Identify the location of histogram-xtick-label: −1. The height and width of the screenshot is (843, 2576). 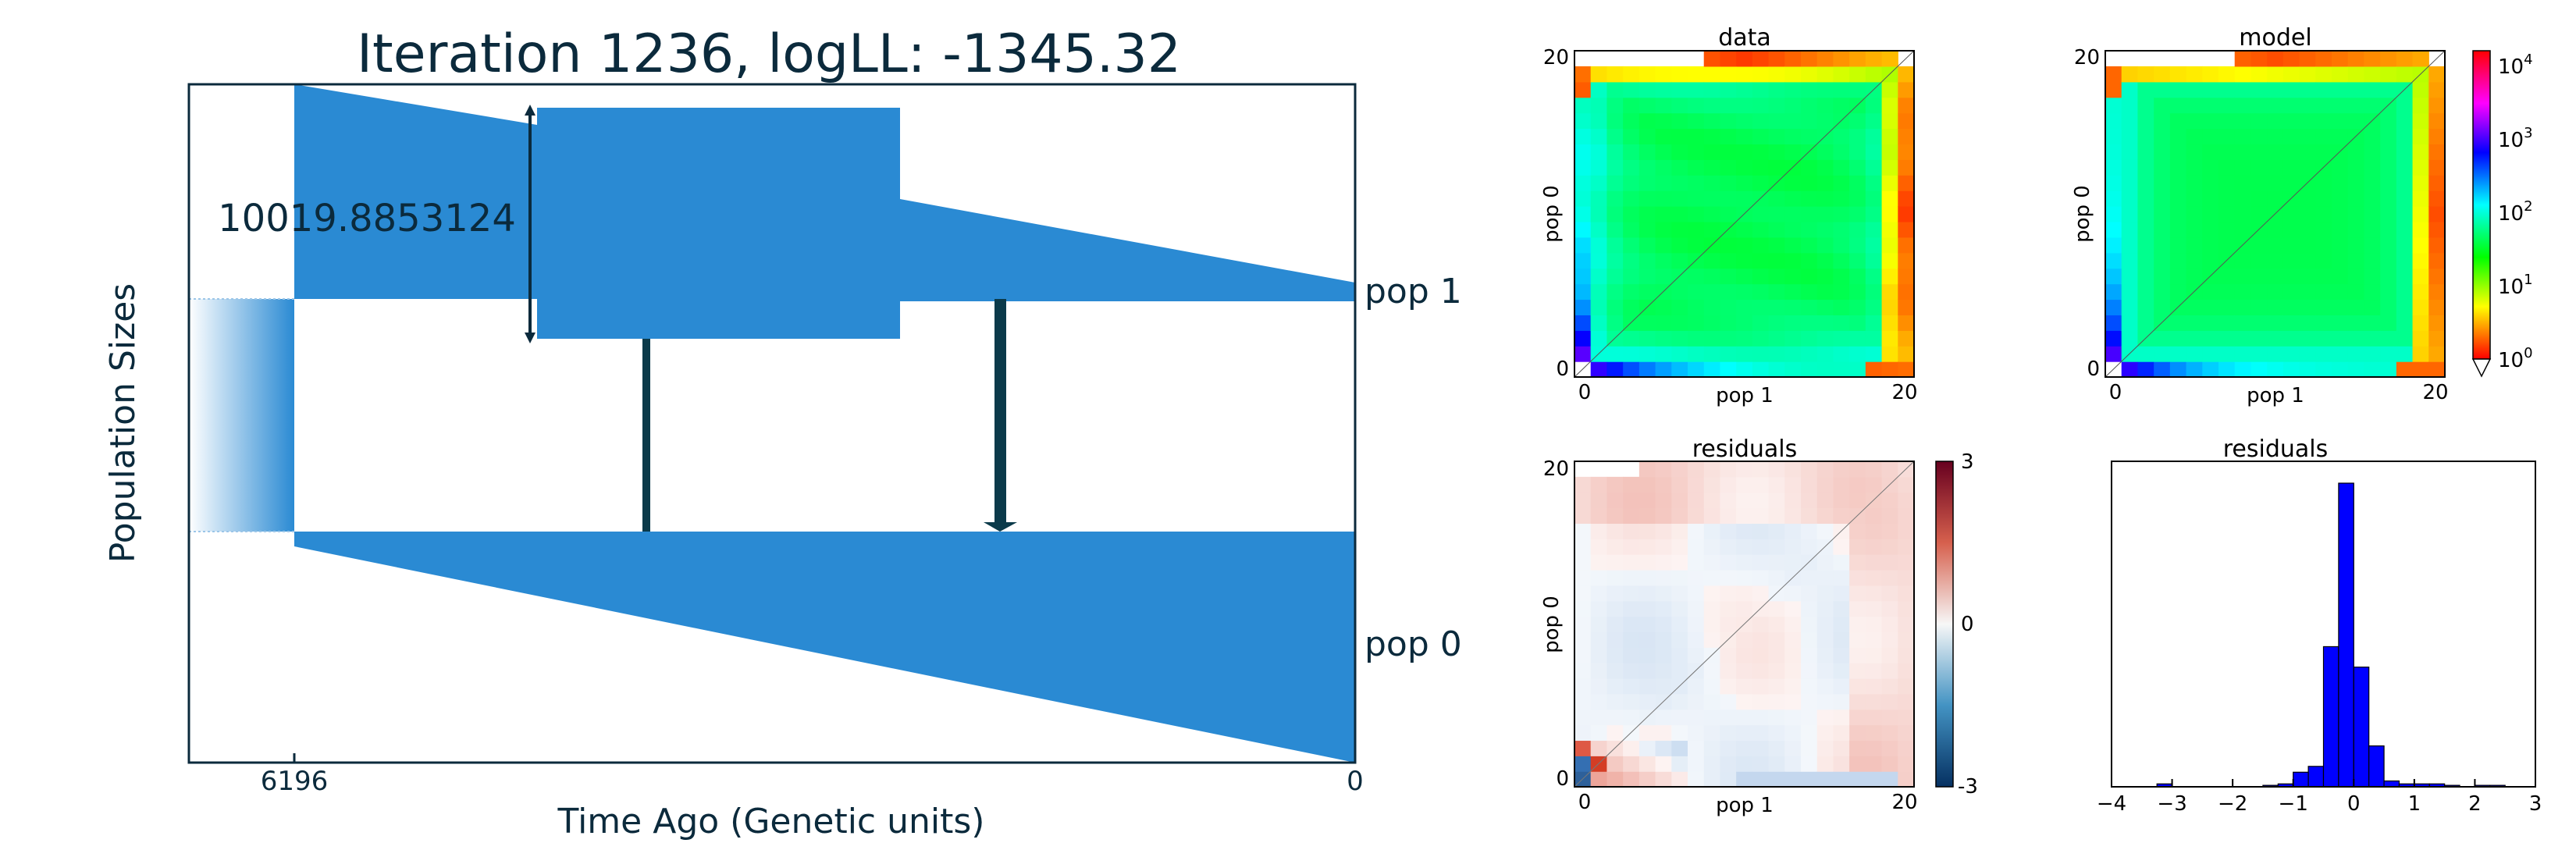
(2293, 804).